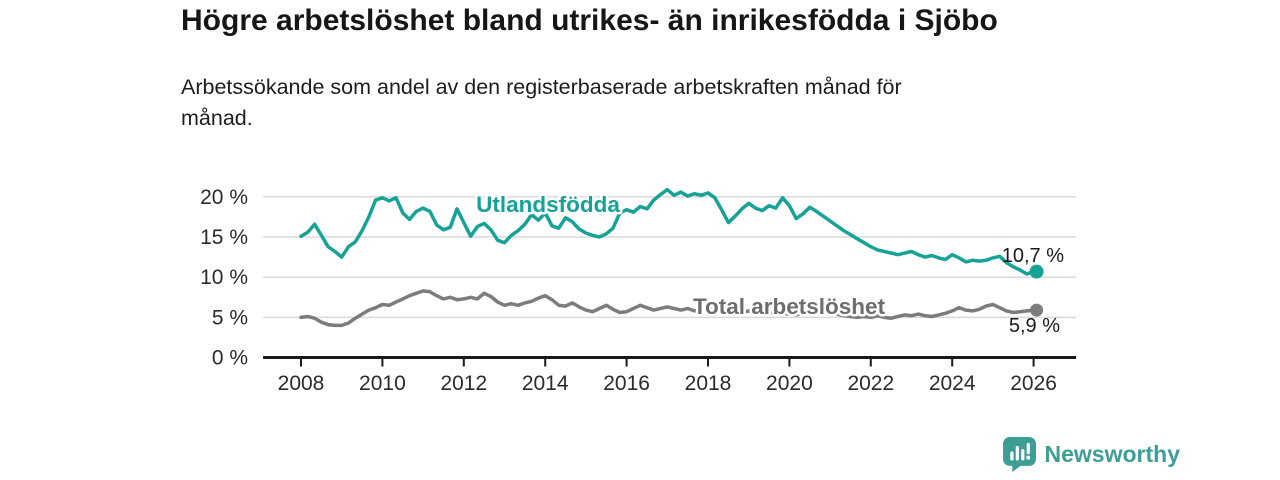  I want to click on newsworthy-logo-text: Newsworthy, so click(1112, 454).